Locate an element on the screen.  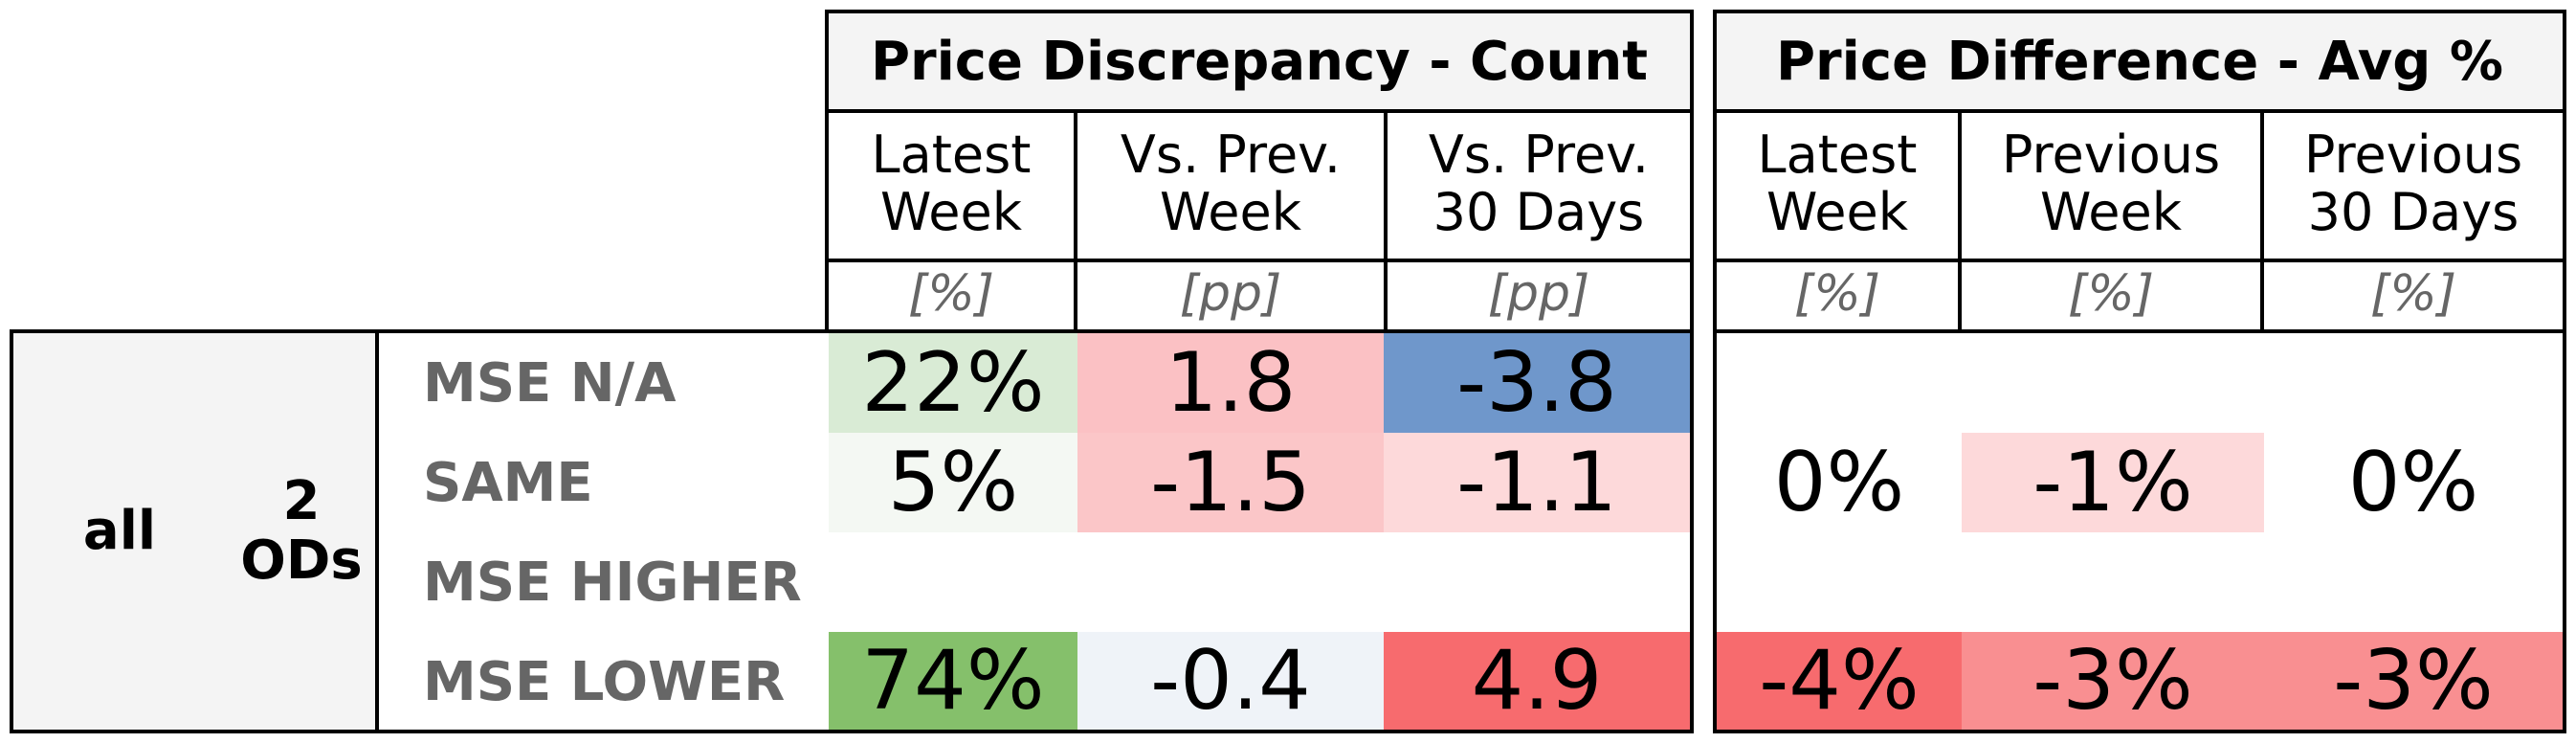
diff-cell-mse-na-prev-week is located at coordinates (2113, 383).